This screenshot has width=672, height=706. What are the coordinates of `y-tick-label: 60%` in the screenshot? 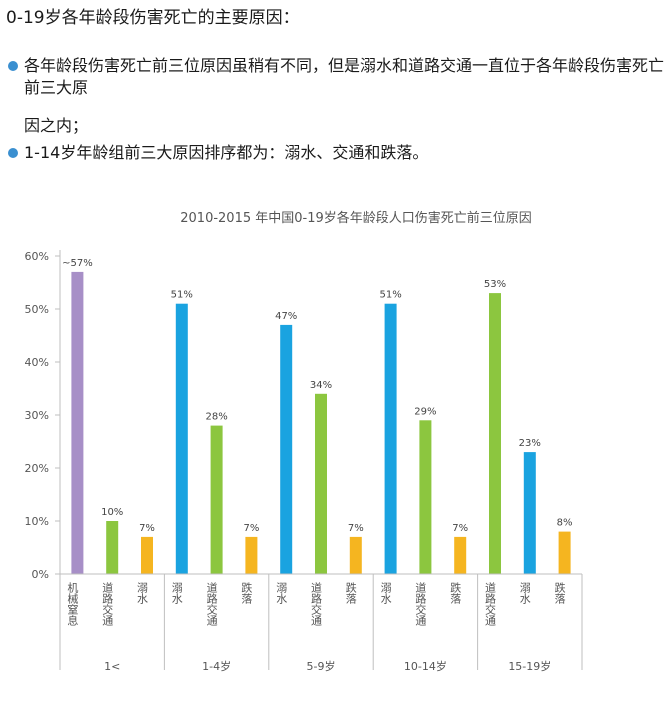 It's located at (37, 256).